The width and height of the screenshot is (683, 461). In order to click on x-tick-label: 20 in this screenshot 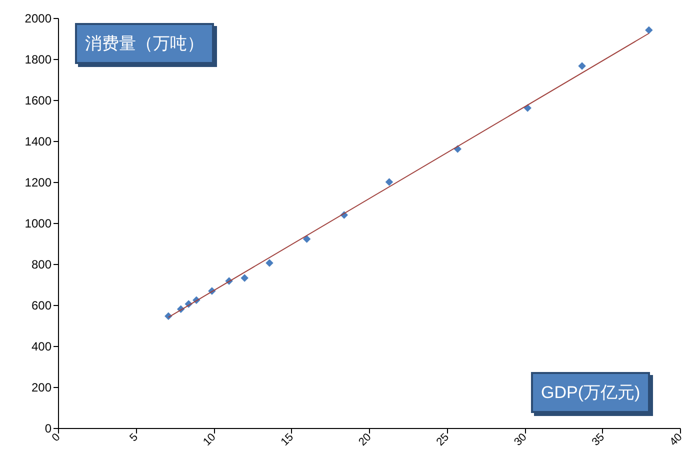, I will do `click(365, 439)`.